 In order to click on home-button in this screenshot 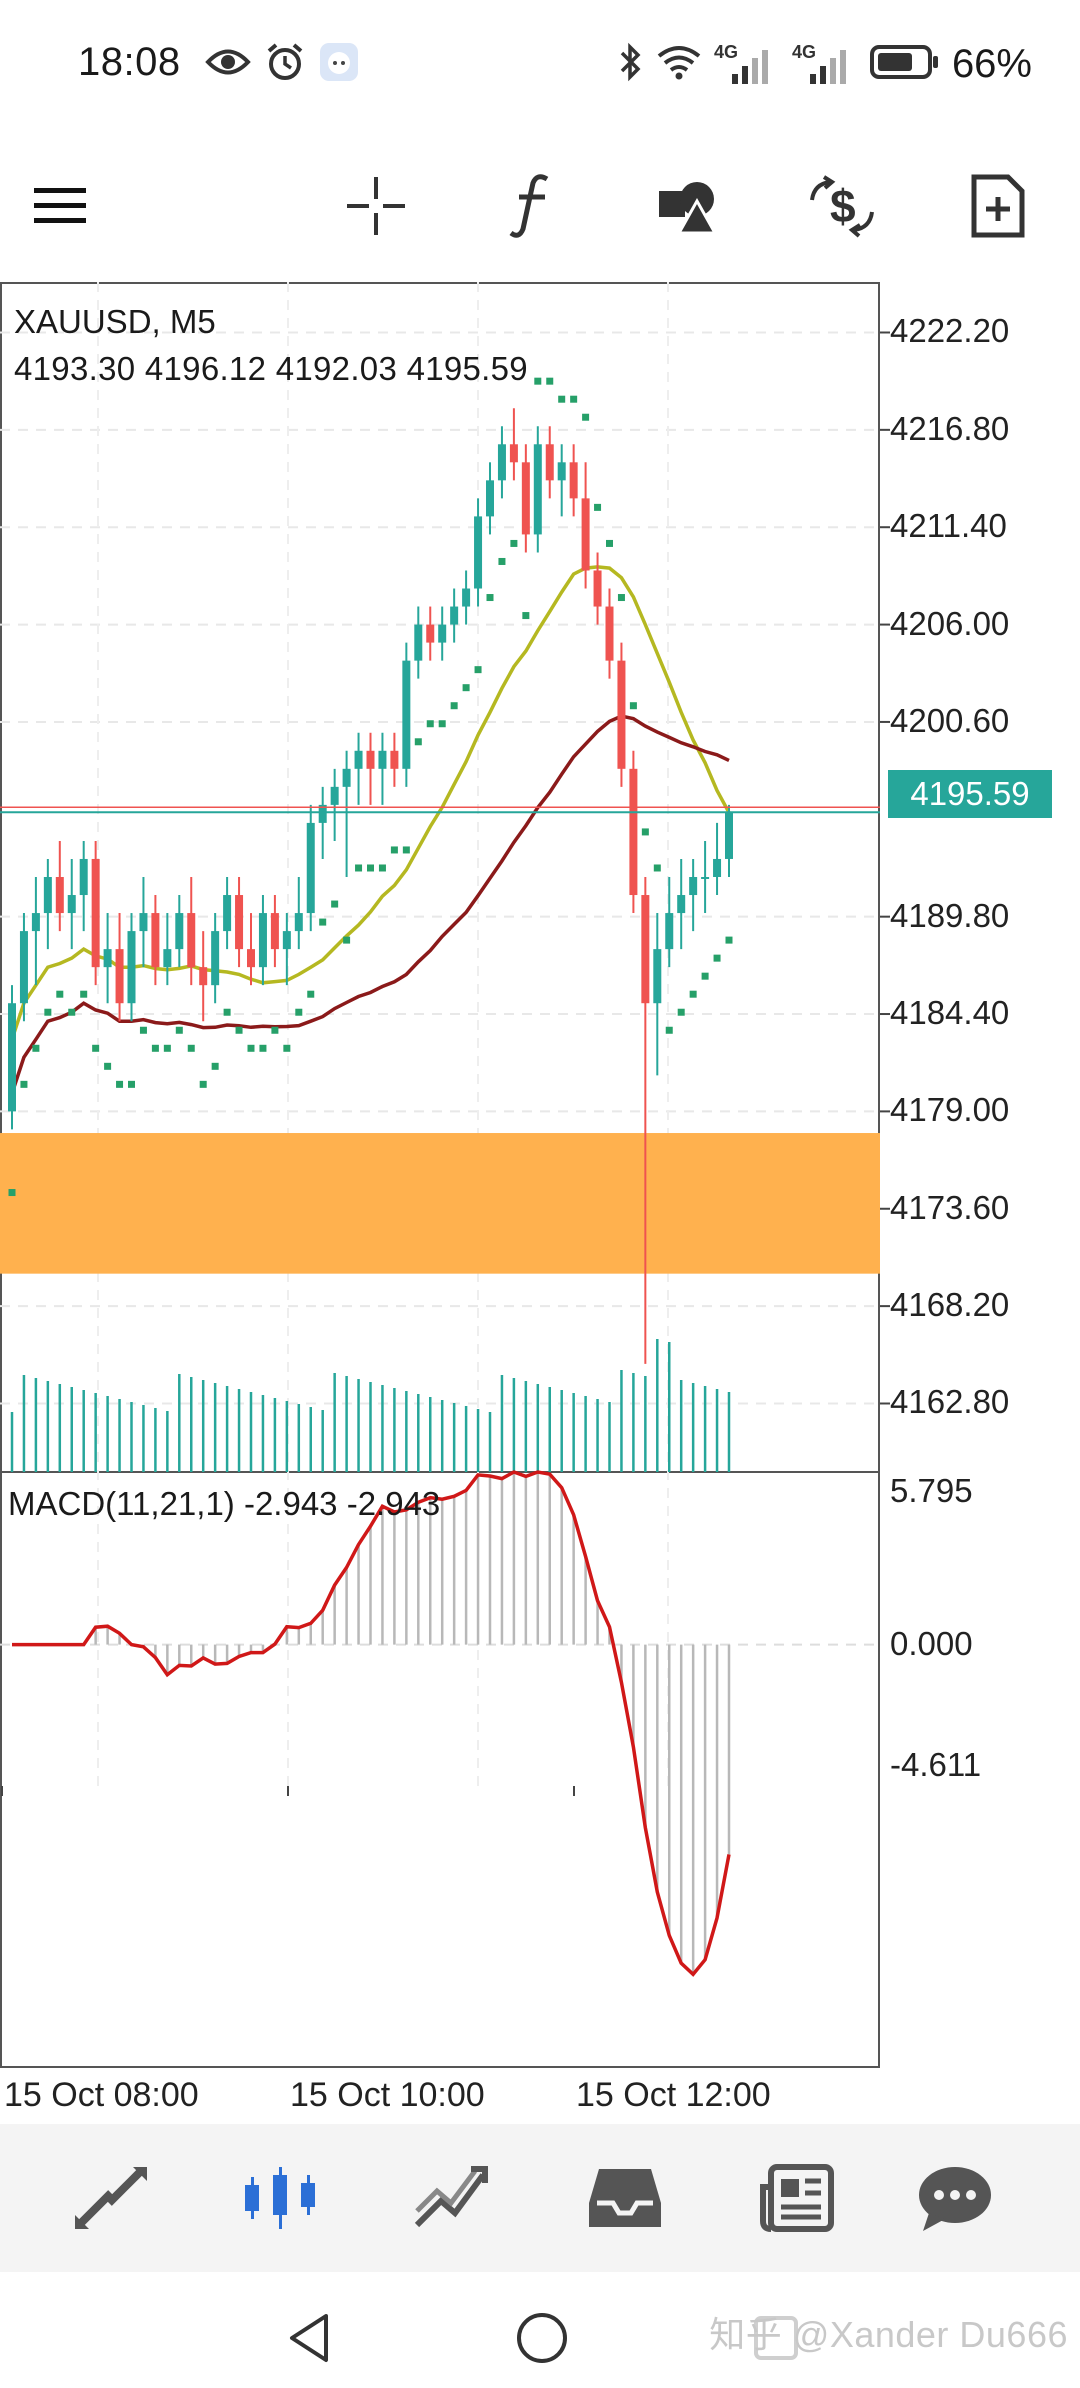, I will do `click(542, 2338)`.